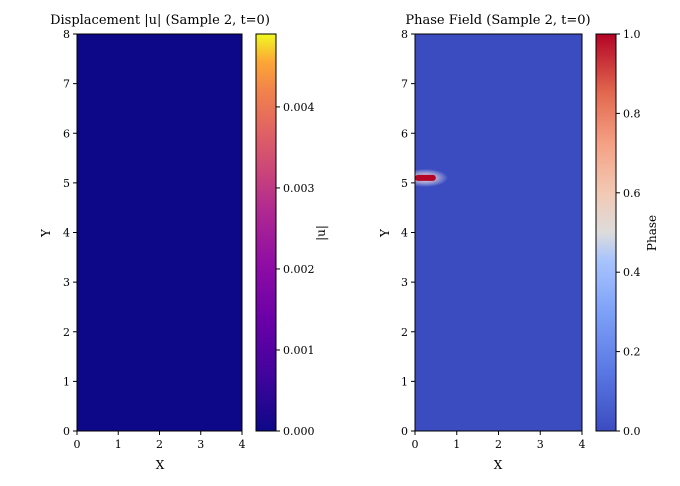  I want to click on phase-x-tick-label: 0, so click(415, 444).